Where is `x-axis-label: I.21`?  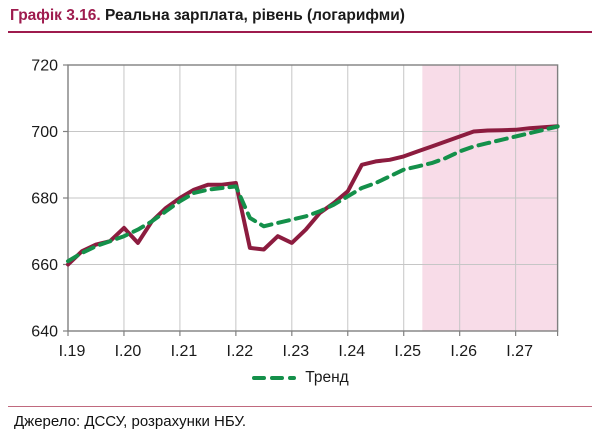
x-axis-label: I.21 is located at coordinates (184, 351).